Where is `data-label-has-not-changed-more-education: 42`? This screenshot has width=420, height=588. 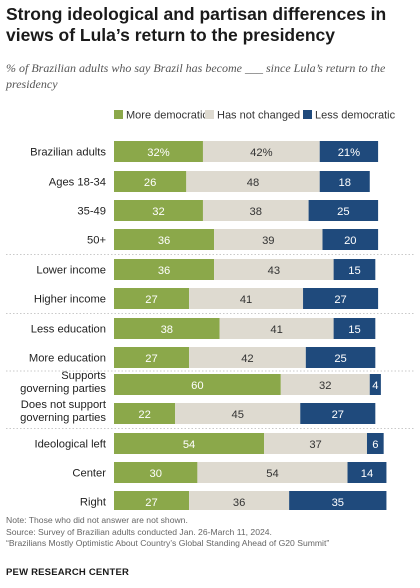 data-label-has-not-changed-more-education: 42 is located at coordinates (247, 359).